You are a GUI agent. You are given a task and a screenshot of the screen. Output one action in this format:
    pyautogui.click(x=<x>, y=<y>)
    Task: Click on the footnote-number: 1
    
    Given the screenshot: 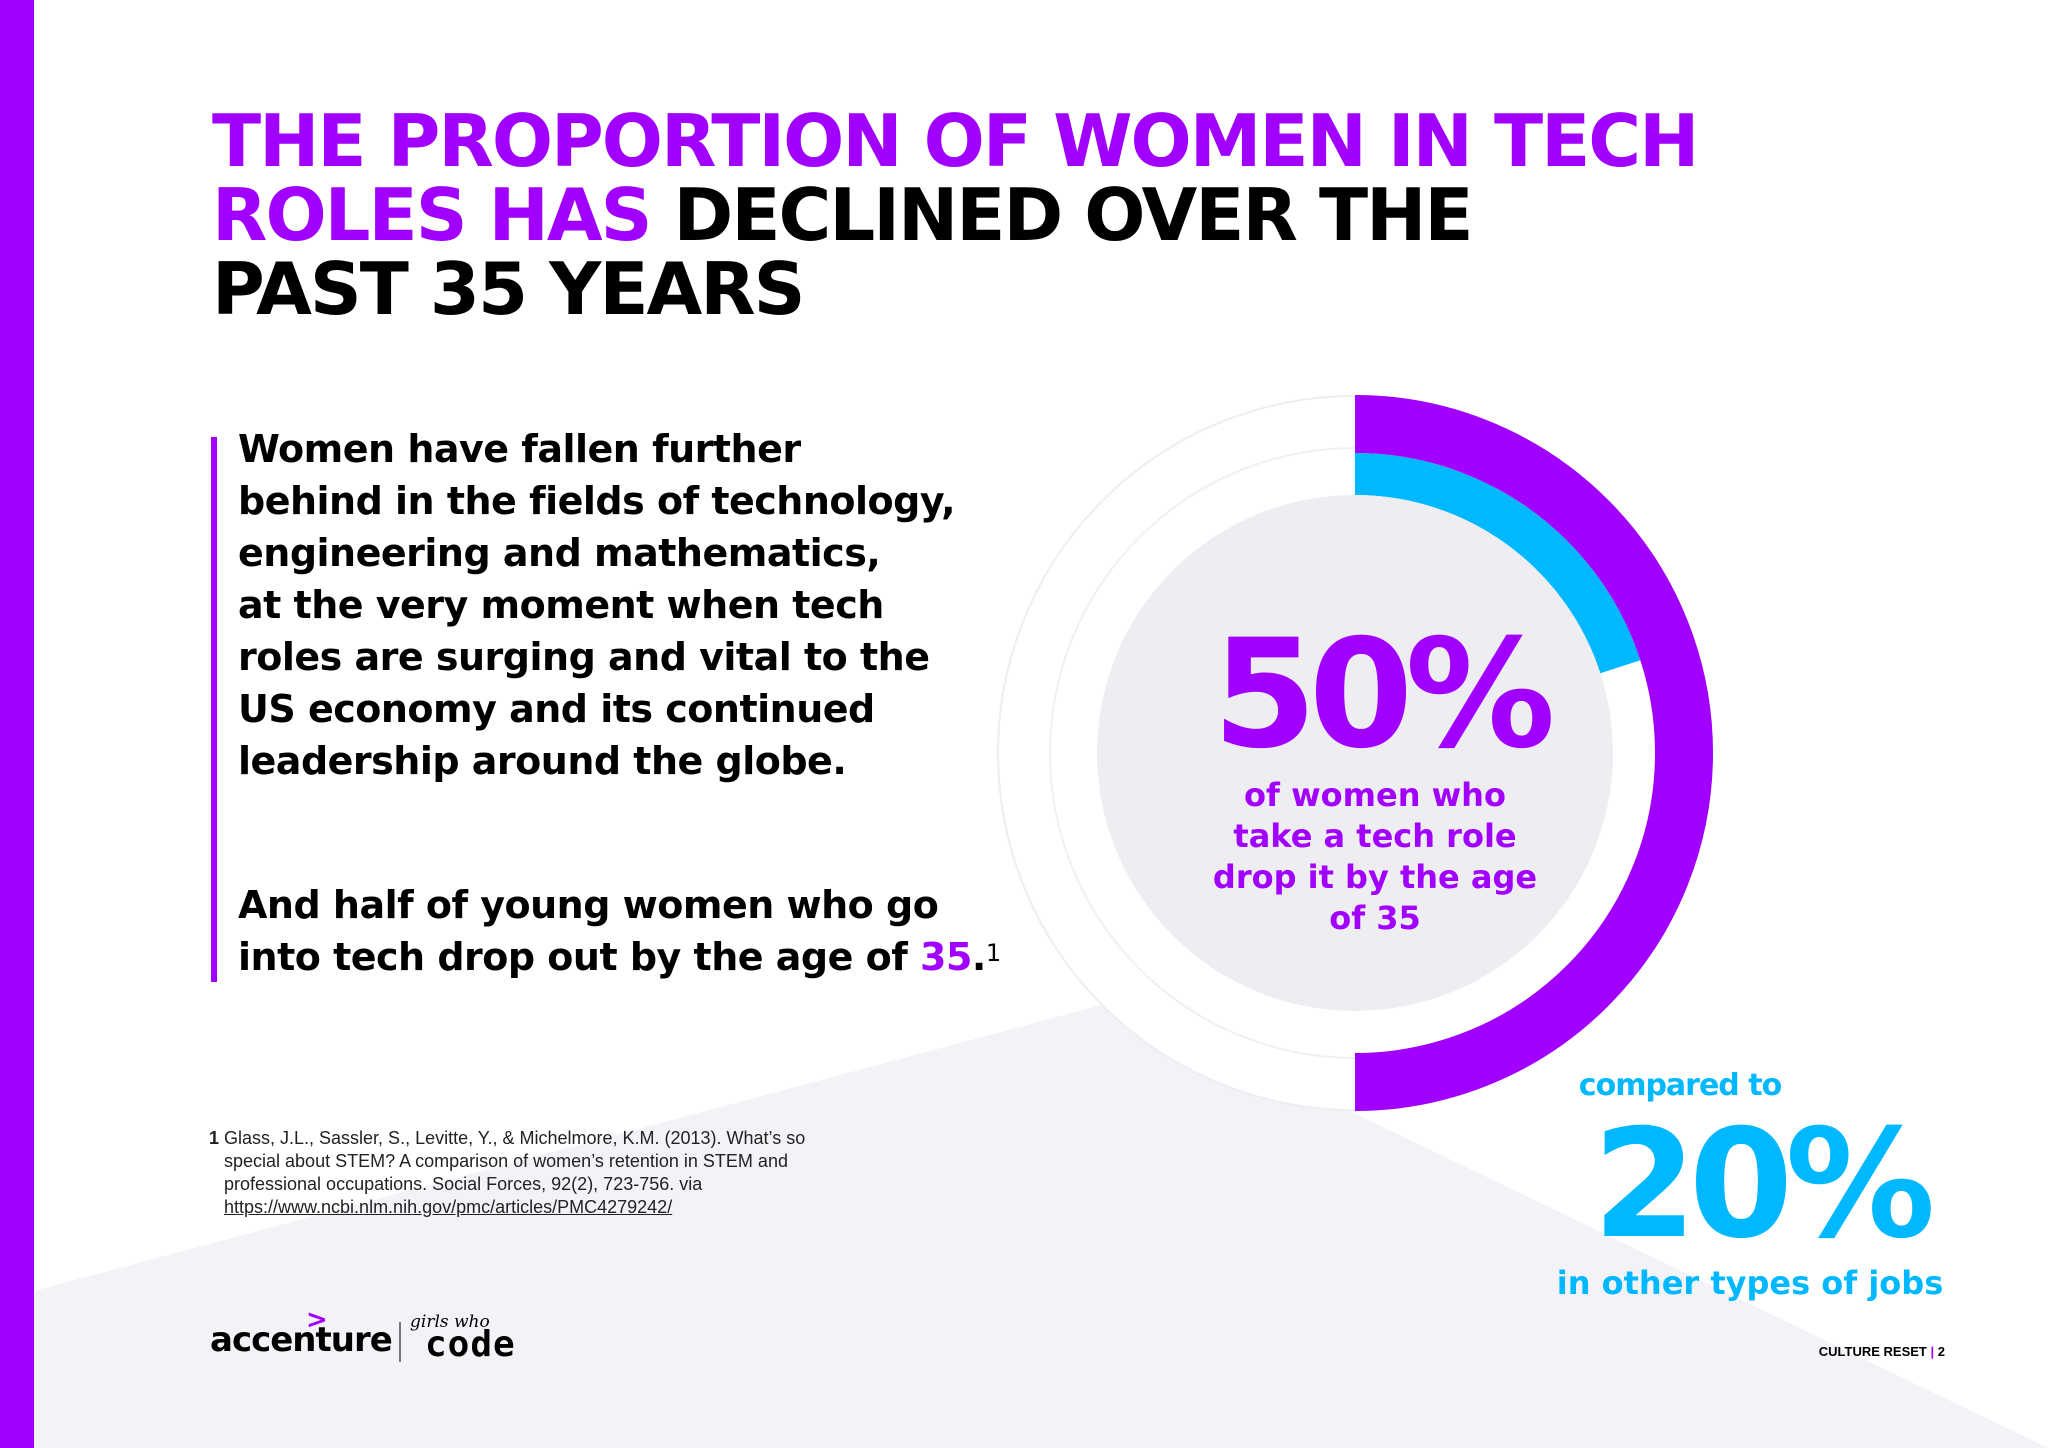 What is the action you would take?
    pyautogui.click(x=214, y=1138)
    